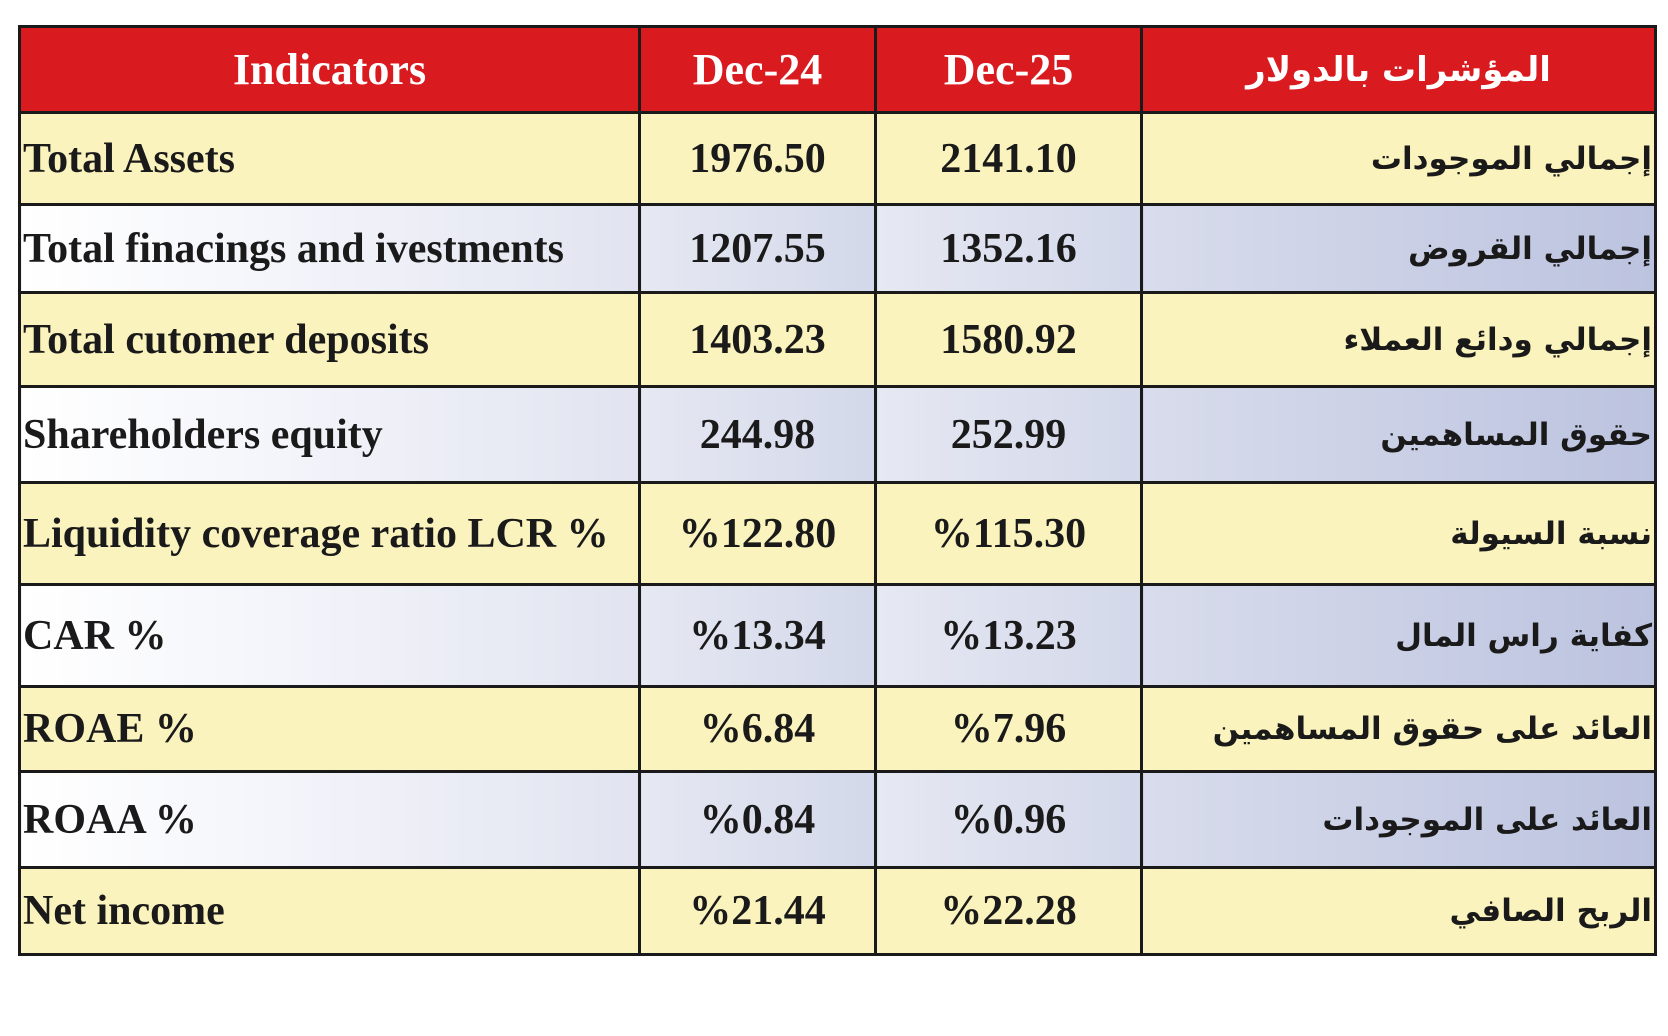  I want to click on indicator-name: Net income, so click(329, 911).